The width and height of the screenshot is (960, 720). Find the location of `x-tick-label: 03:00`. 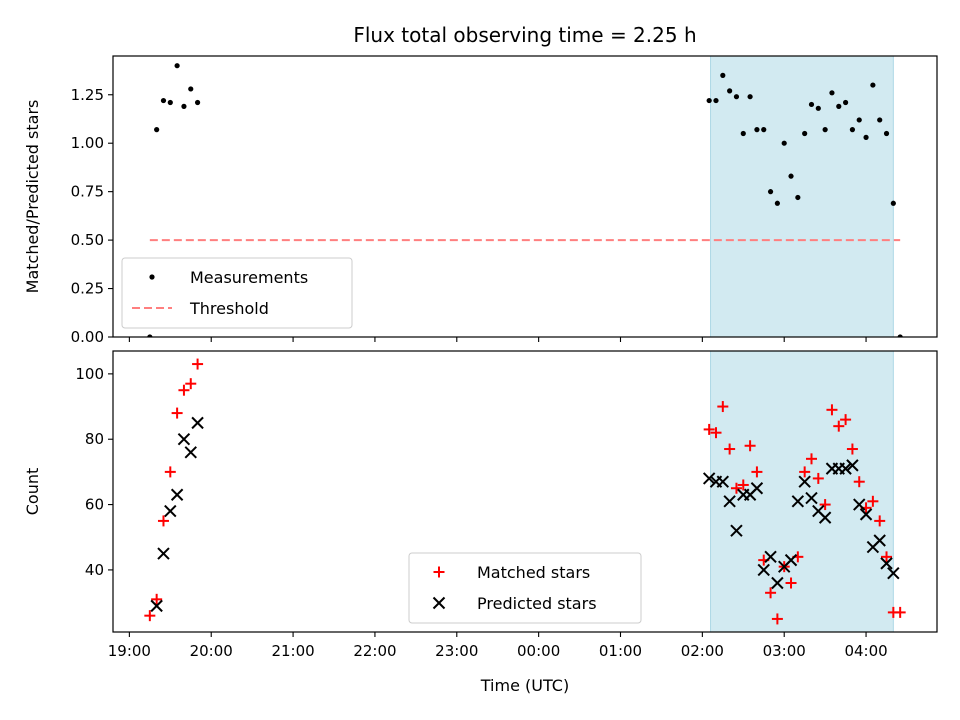

x-tick-label: 03:00 is located at coordinates (784, 651).